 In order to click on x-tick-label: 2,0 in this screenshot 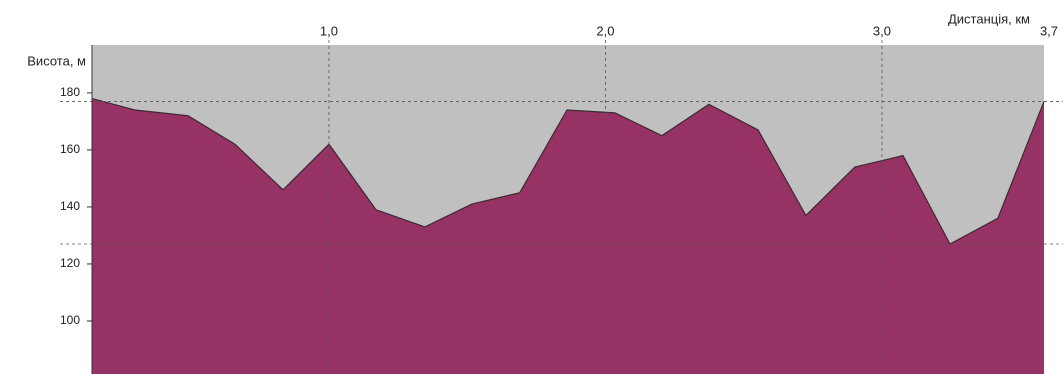, I will do `click(605, 30)`.